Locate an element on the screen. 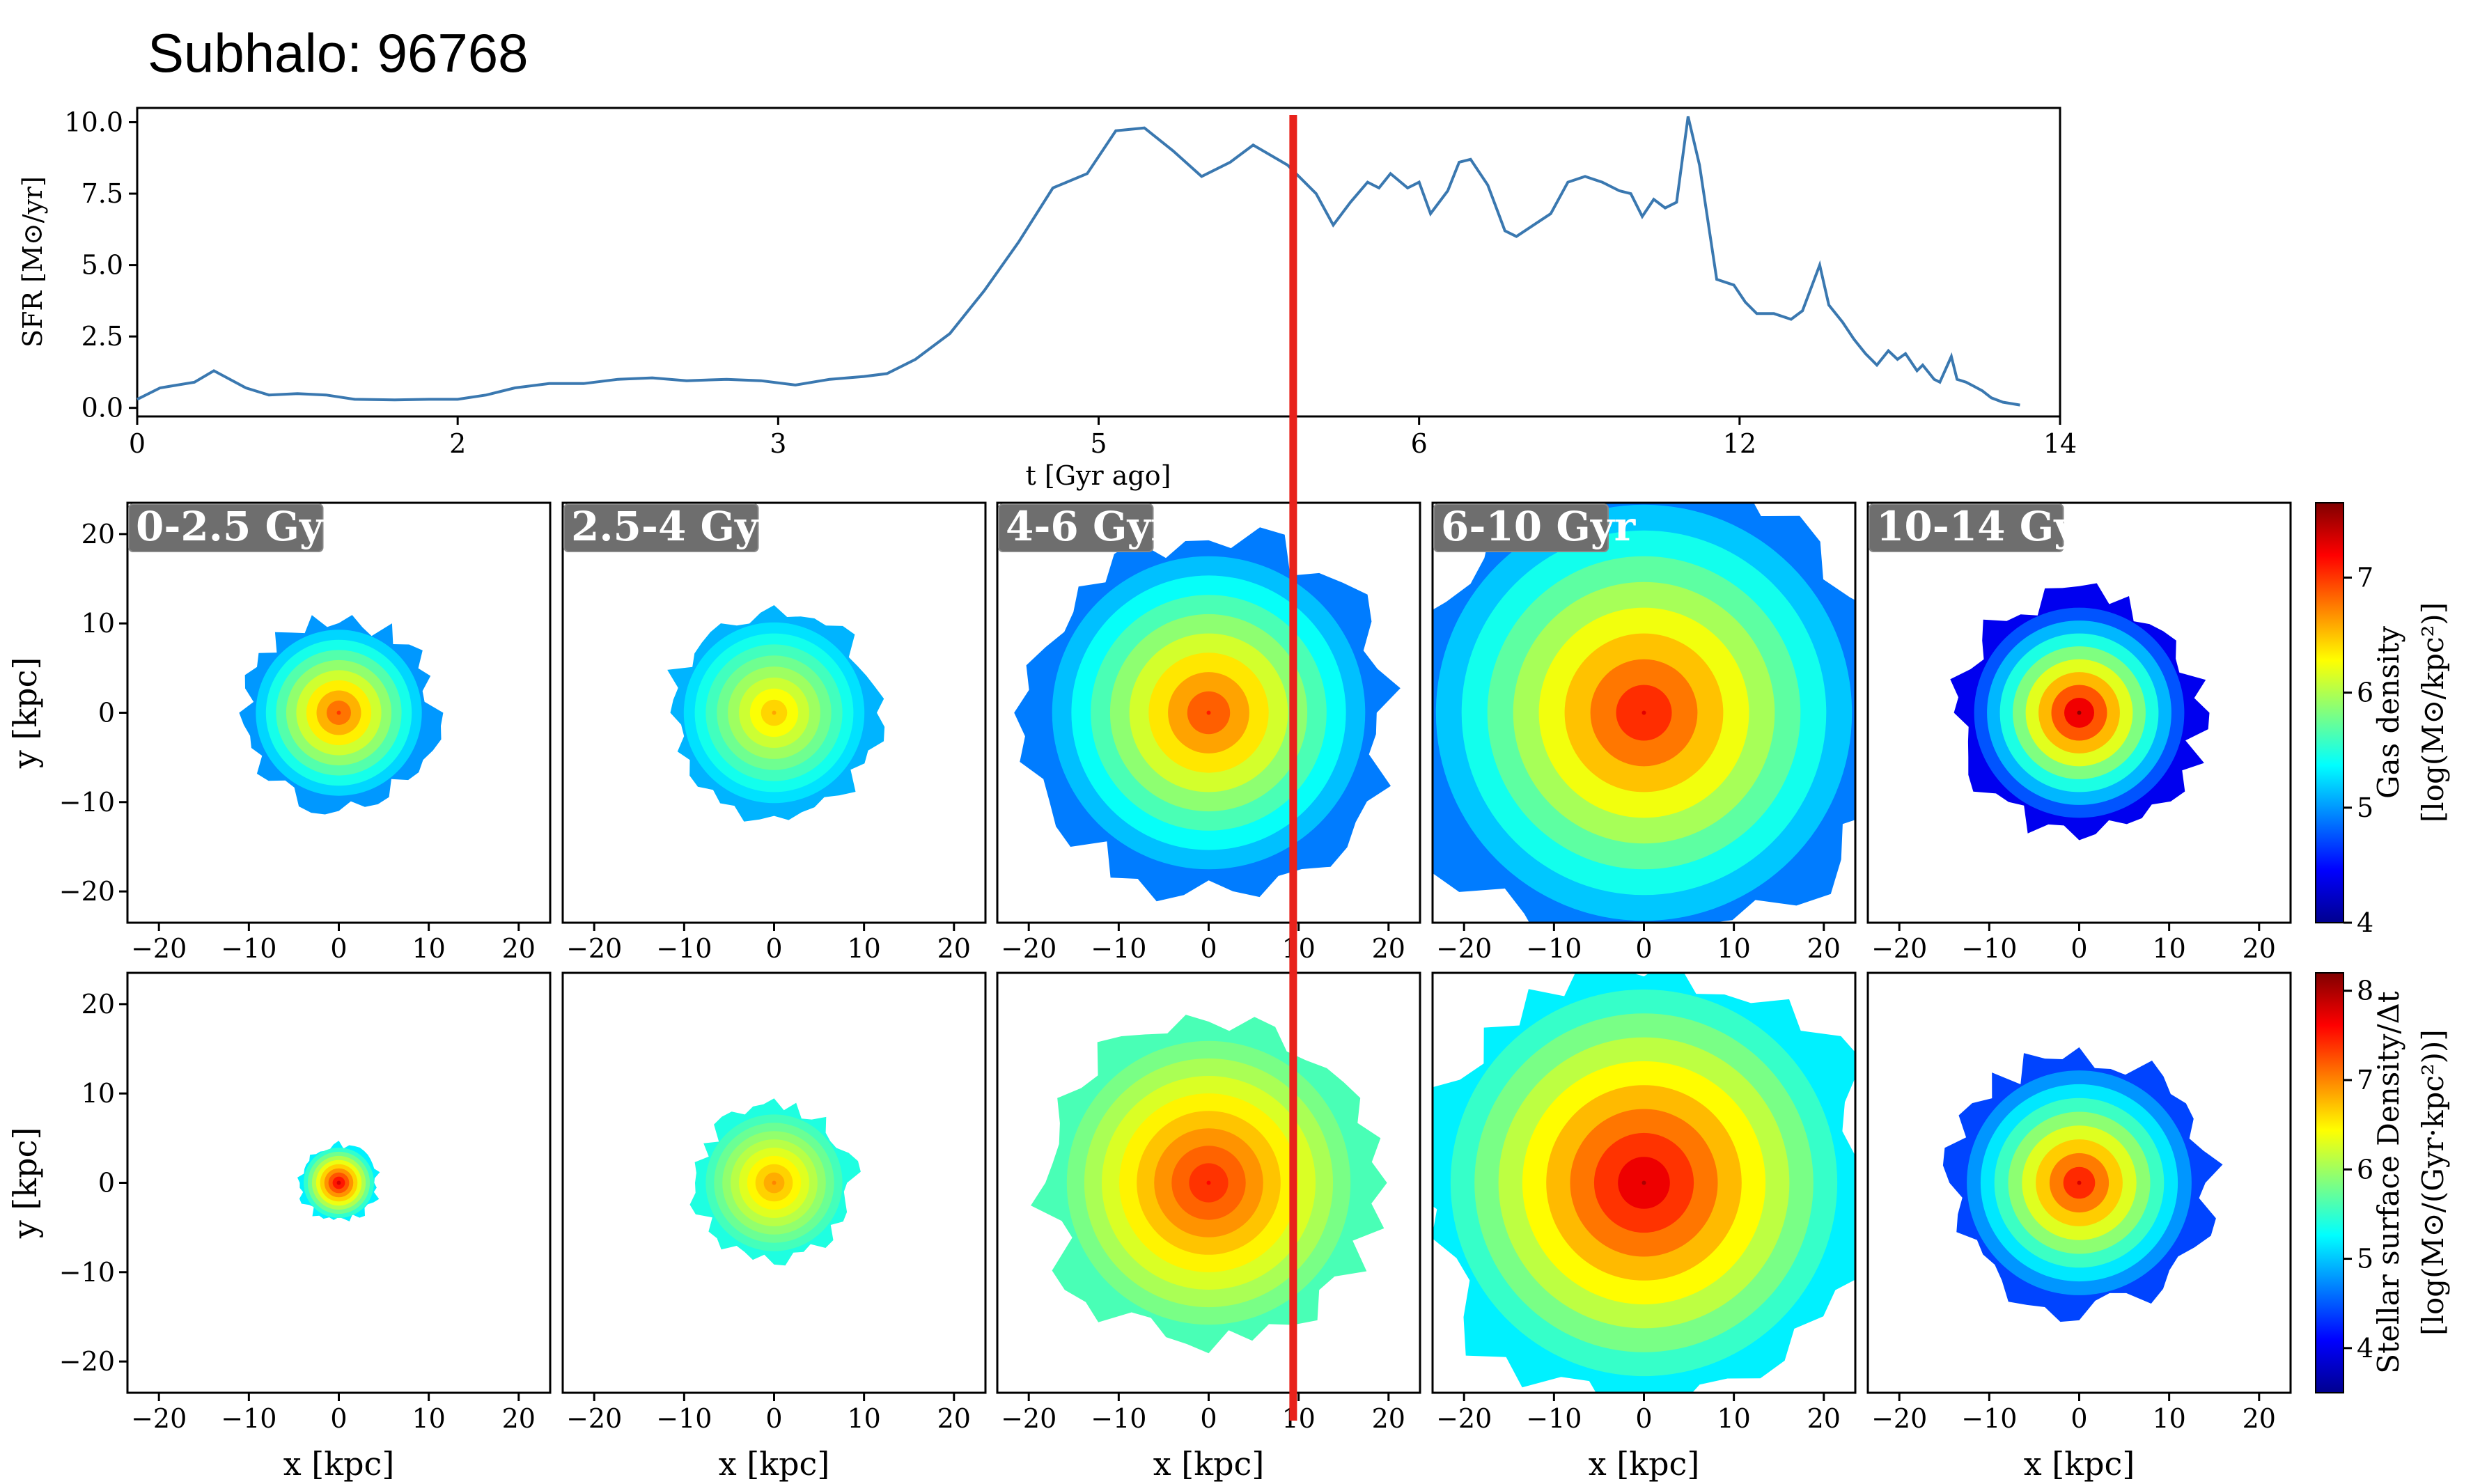 This screenshot has width=2480, height=1484. sfr-y-tick-label: 0.0 is located at coordinates (102, 408).